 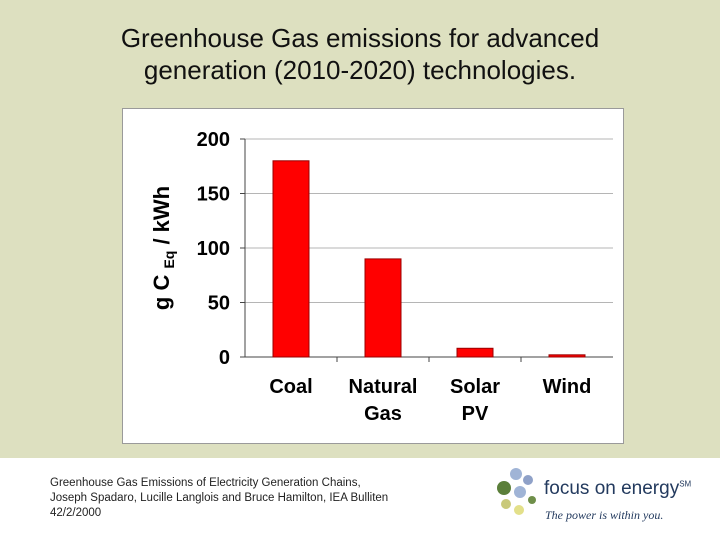 I want to click on y-tick-label: 200, so click(x=213, y=140).